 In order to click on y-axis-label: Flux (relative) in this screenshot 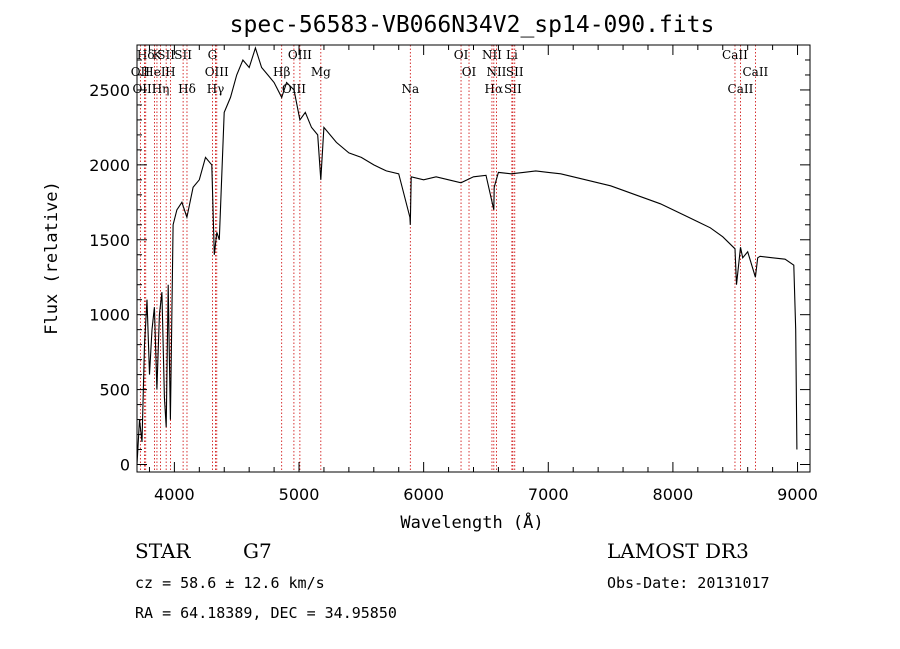, I will do `click(52, 258)`.